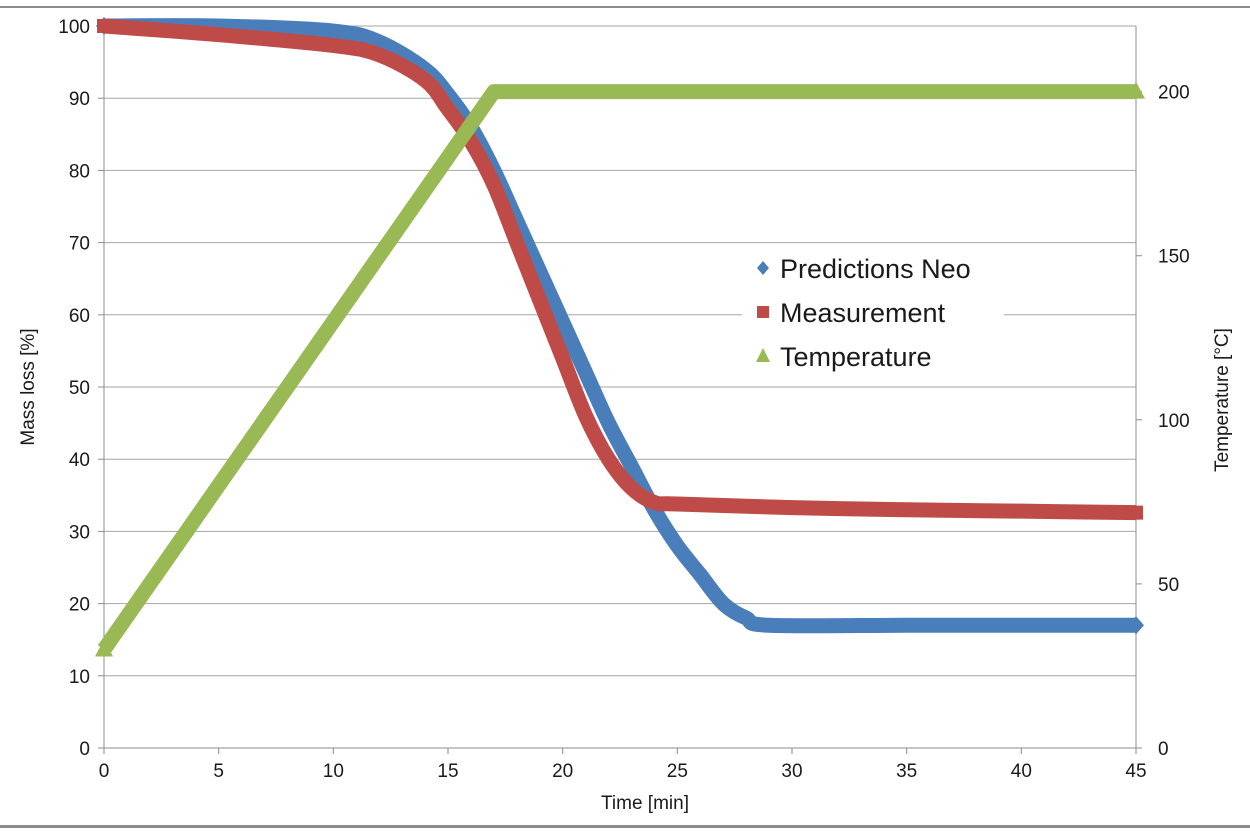  Describe the element at coordinates (1021, 771) in the screenshot. I see `x-tick-label: 40` at that location.